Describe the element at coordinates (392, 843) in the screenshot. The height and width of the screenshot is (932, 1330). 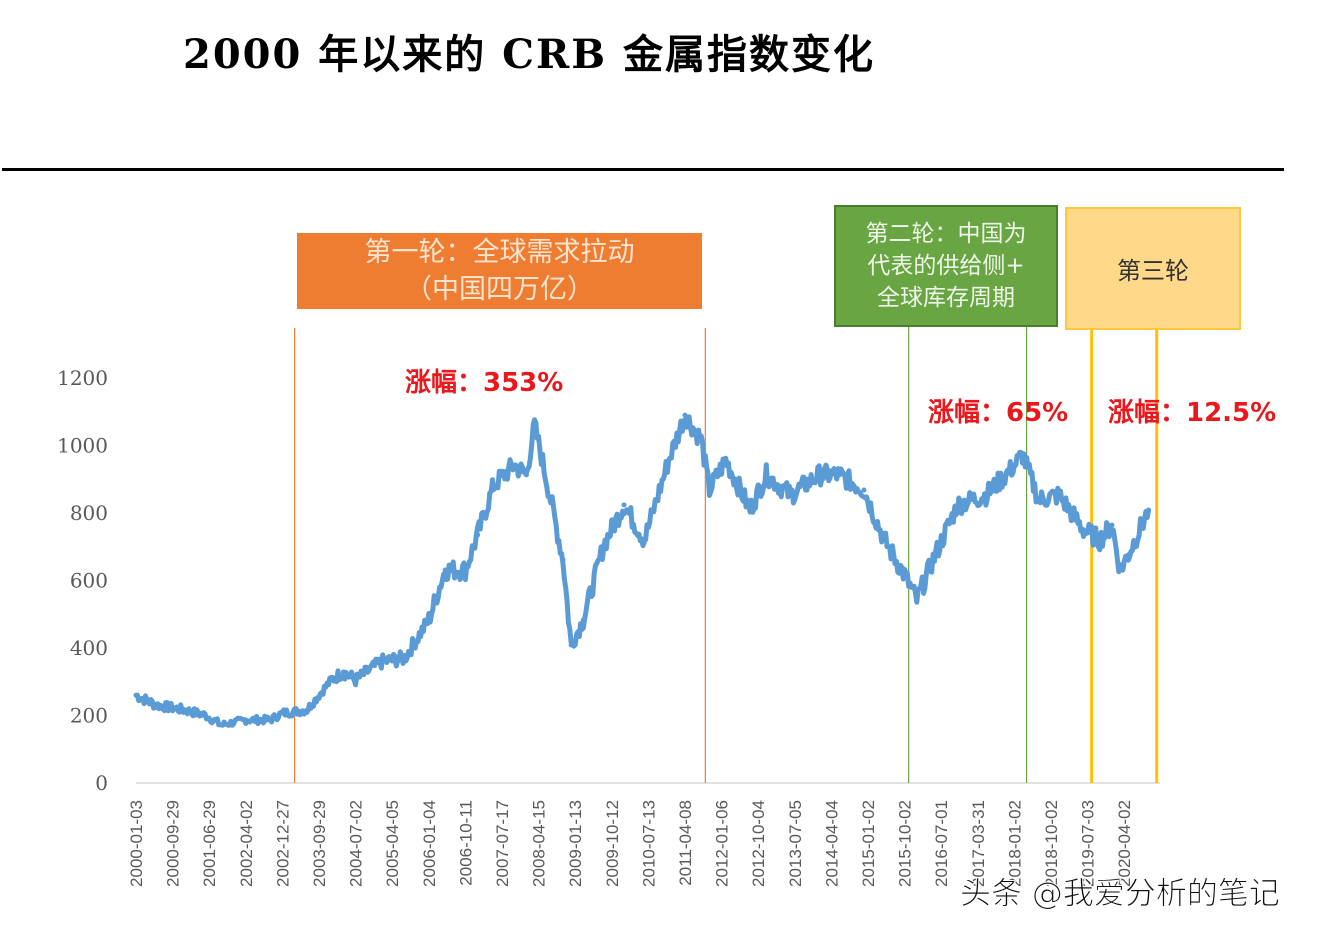
I see `x-tick-label: 2005-04-05` at that location.